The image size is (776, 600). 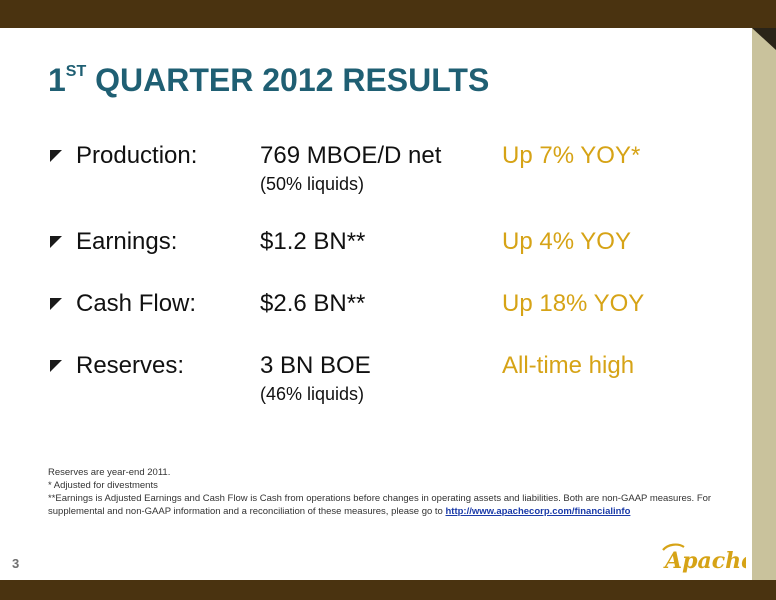 I want to click on result-label: Production:, so click(x=137, y=155).